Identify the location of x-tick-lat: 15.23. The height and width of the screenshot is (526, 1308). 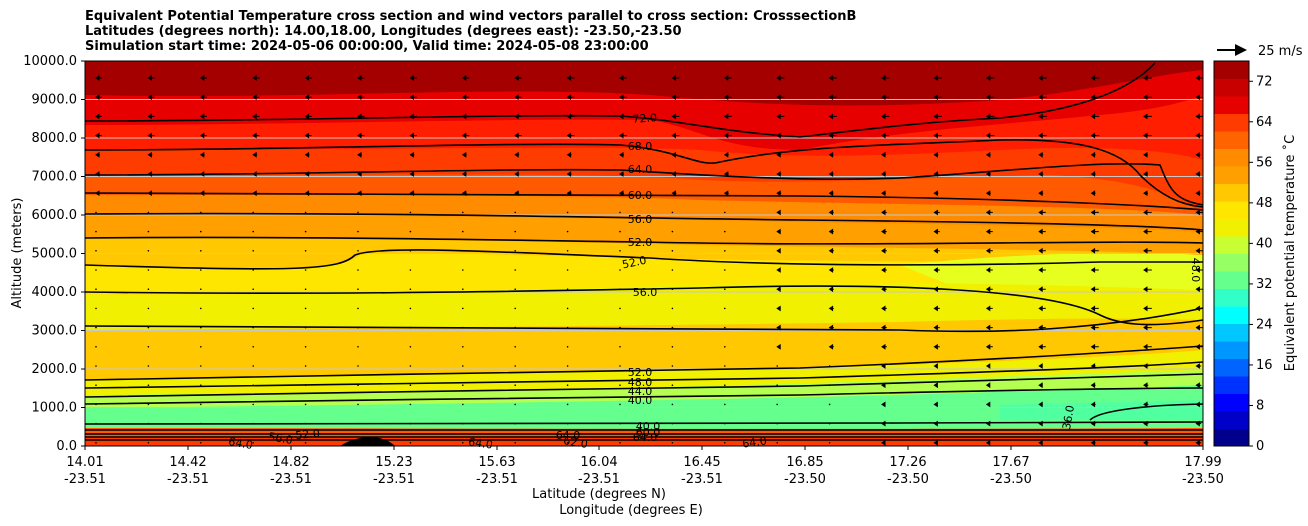
(393, 462).